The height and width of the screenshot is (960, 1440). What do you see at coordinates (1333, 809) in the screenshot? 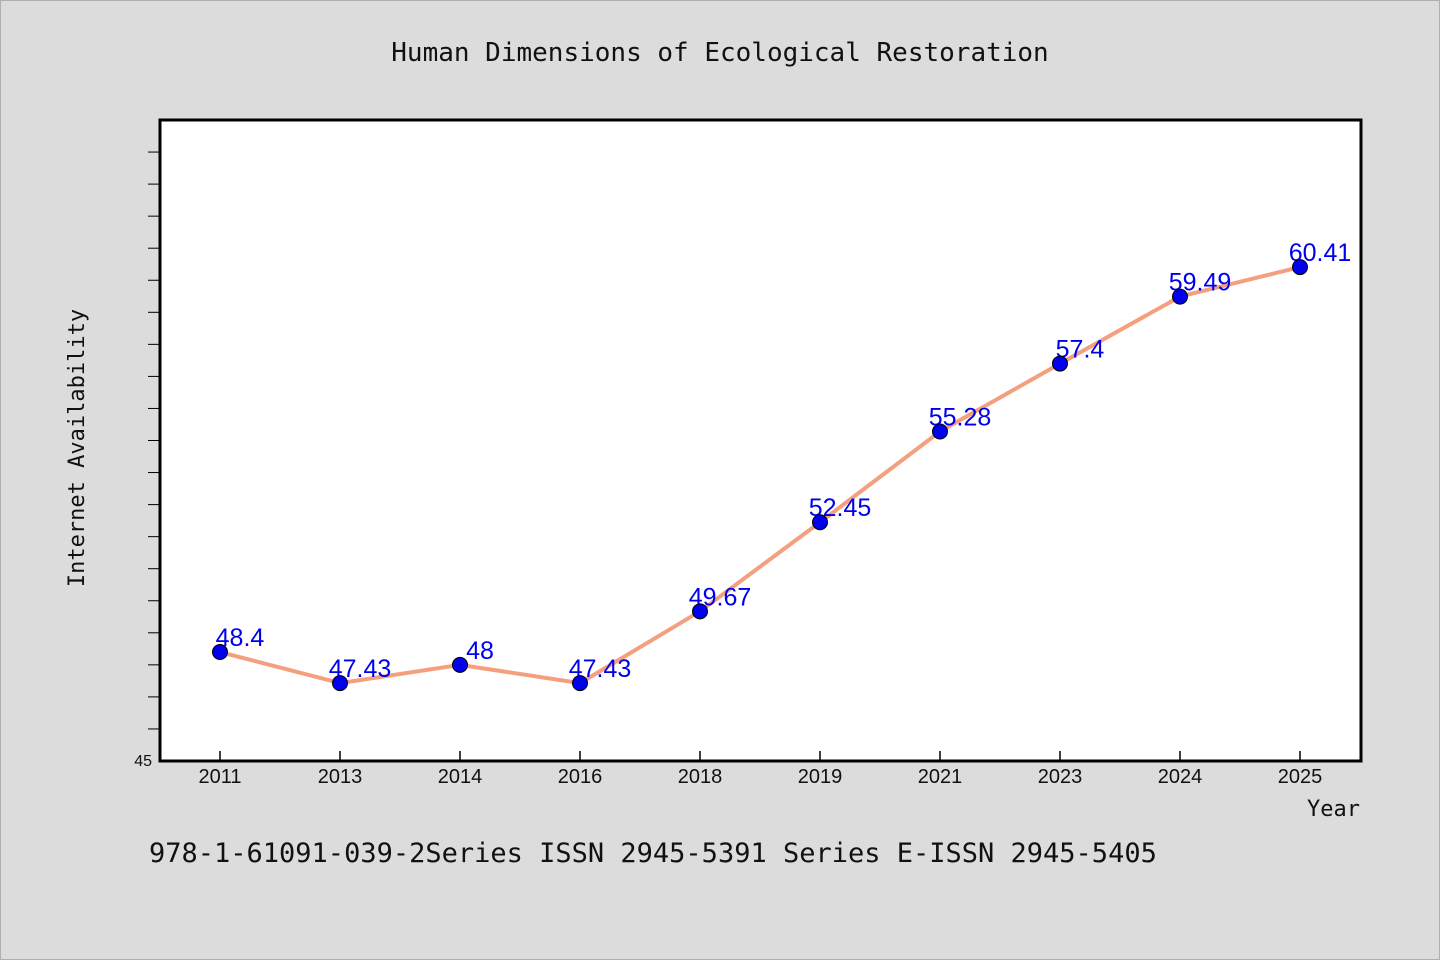
I see `x-axis-label: Year` at bounding box center [1333, 809].